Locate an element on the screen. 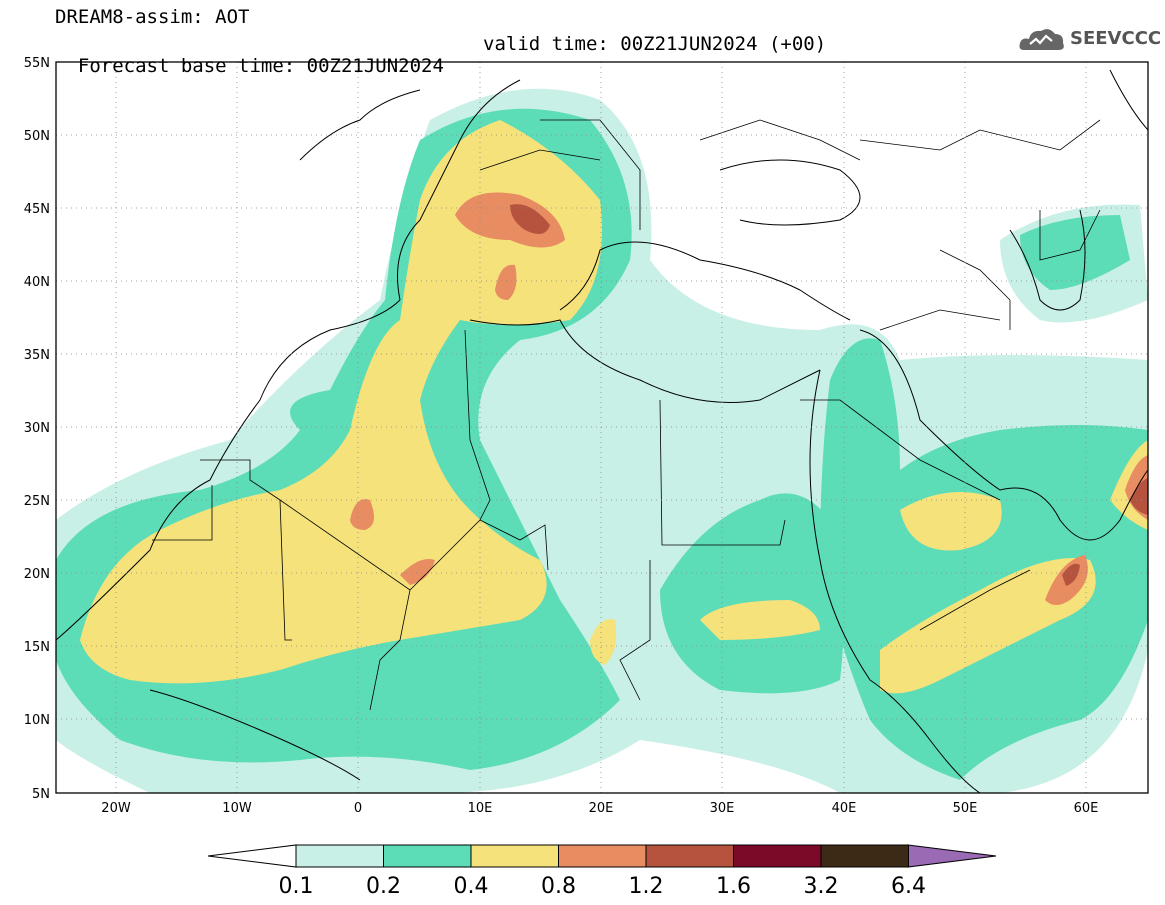 Image resolution: width=1165 pixels, height=905 pixels. lon-label: 10E is located at coordinates (480, 808).